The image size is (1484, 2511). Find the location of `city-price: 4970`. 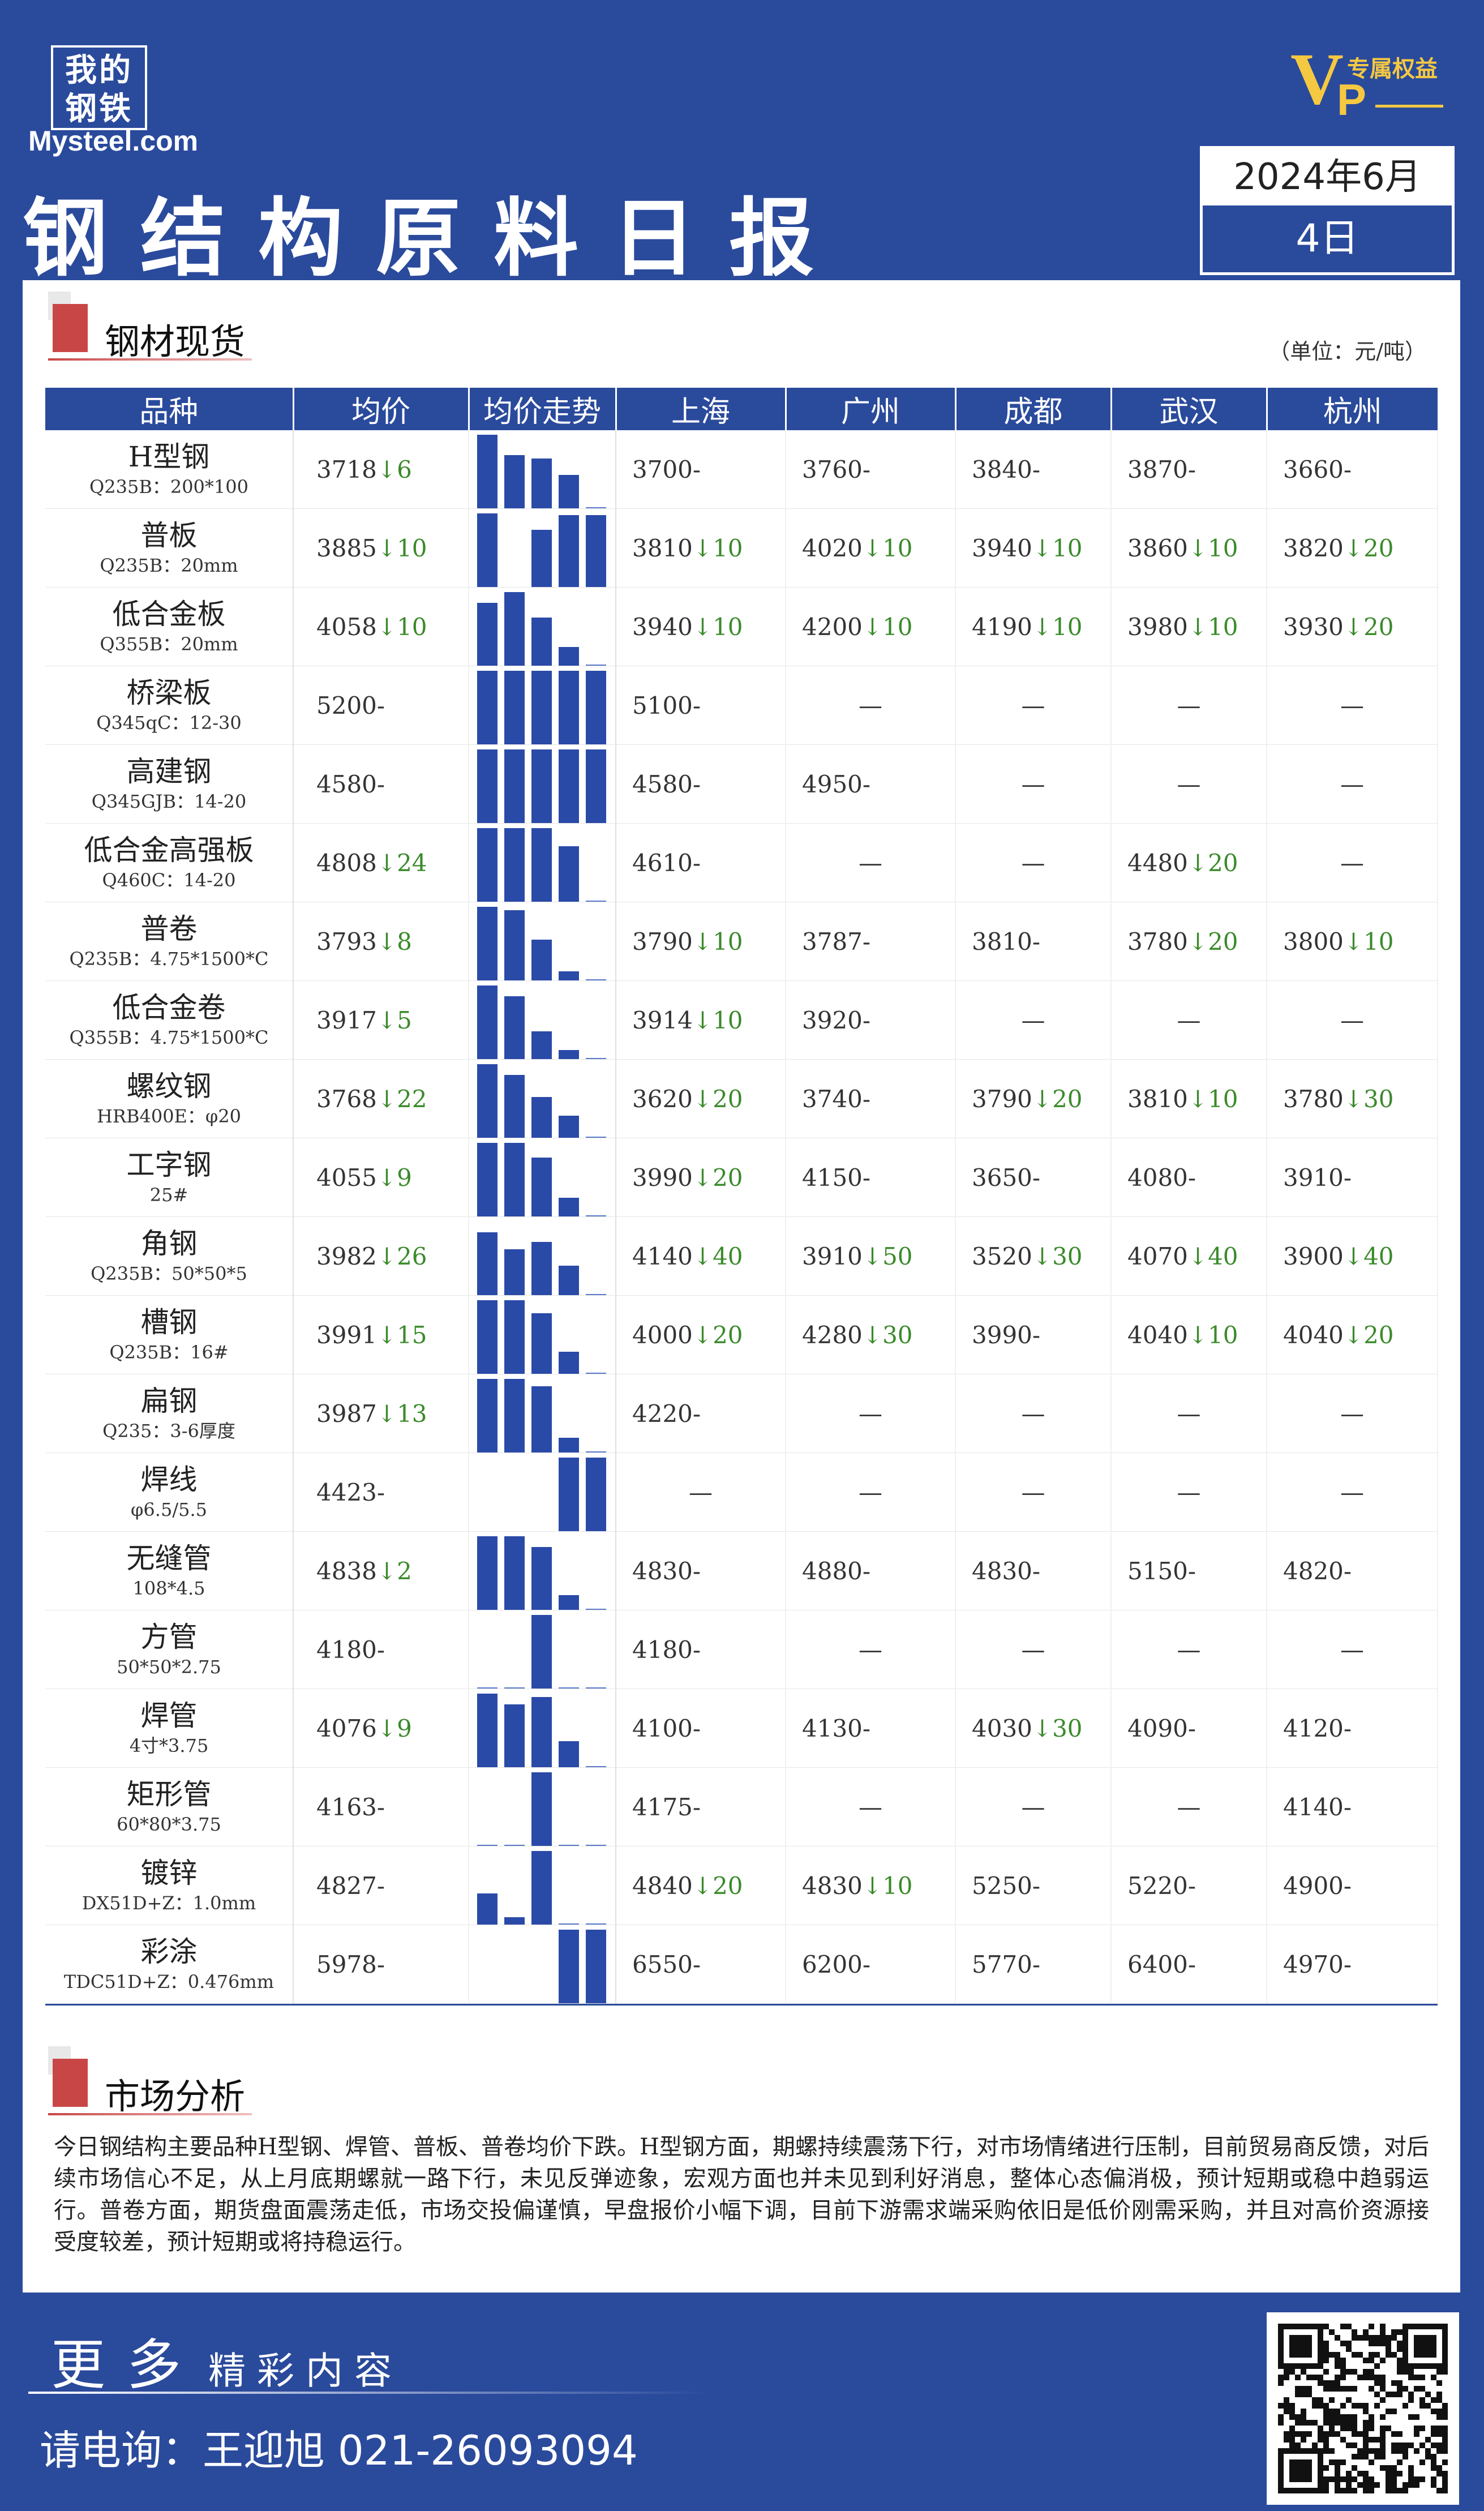

city-price: 4970 is located at coordinates (1313, 1964).